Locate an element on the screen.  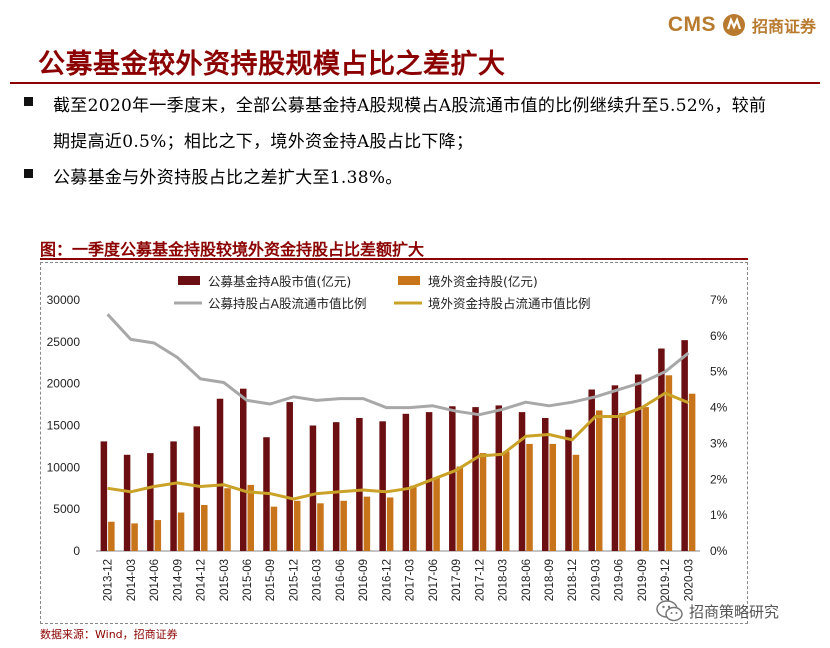
fund-ratio-line is located at coordinates (398, 365).